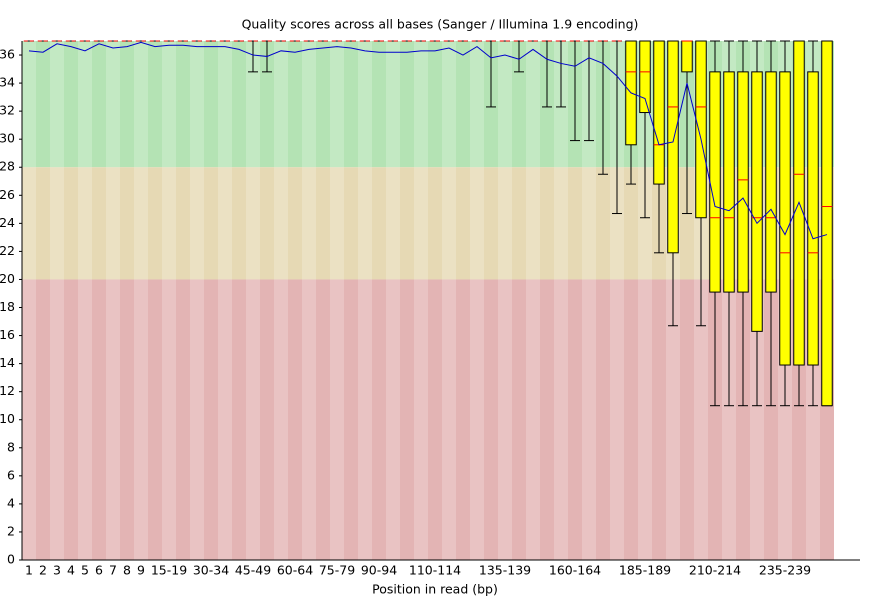 The width and height of the screenshot is (870, 600). Describe the element at coordinates (7, 390) in the screenshot. I see `y-tick-label: 12` at that location.